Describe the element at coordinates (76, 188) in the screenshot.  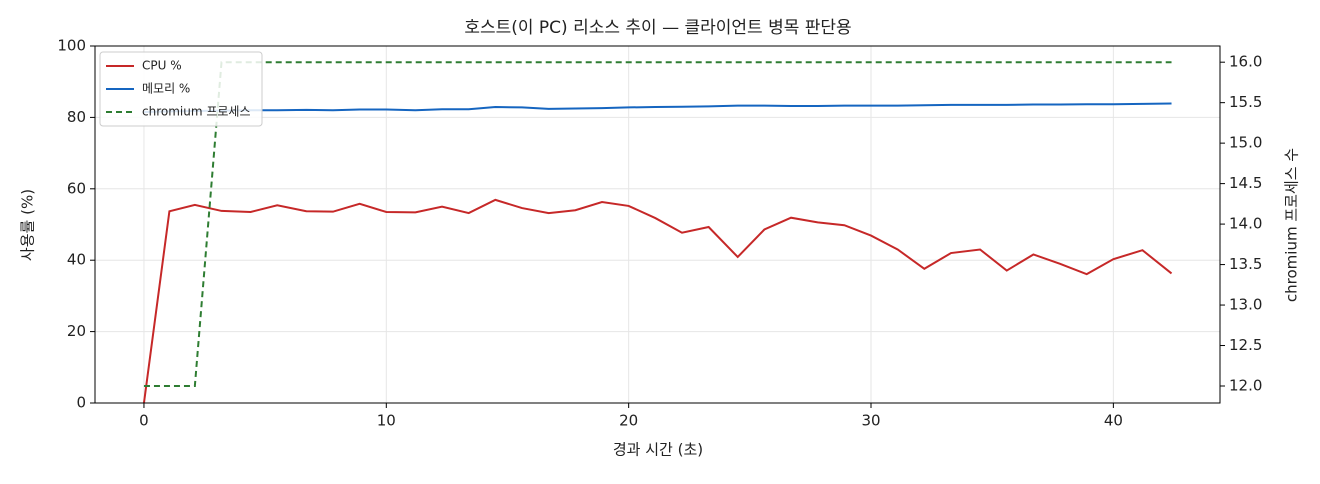
I see `y-tick-label: 60` at that location.